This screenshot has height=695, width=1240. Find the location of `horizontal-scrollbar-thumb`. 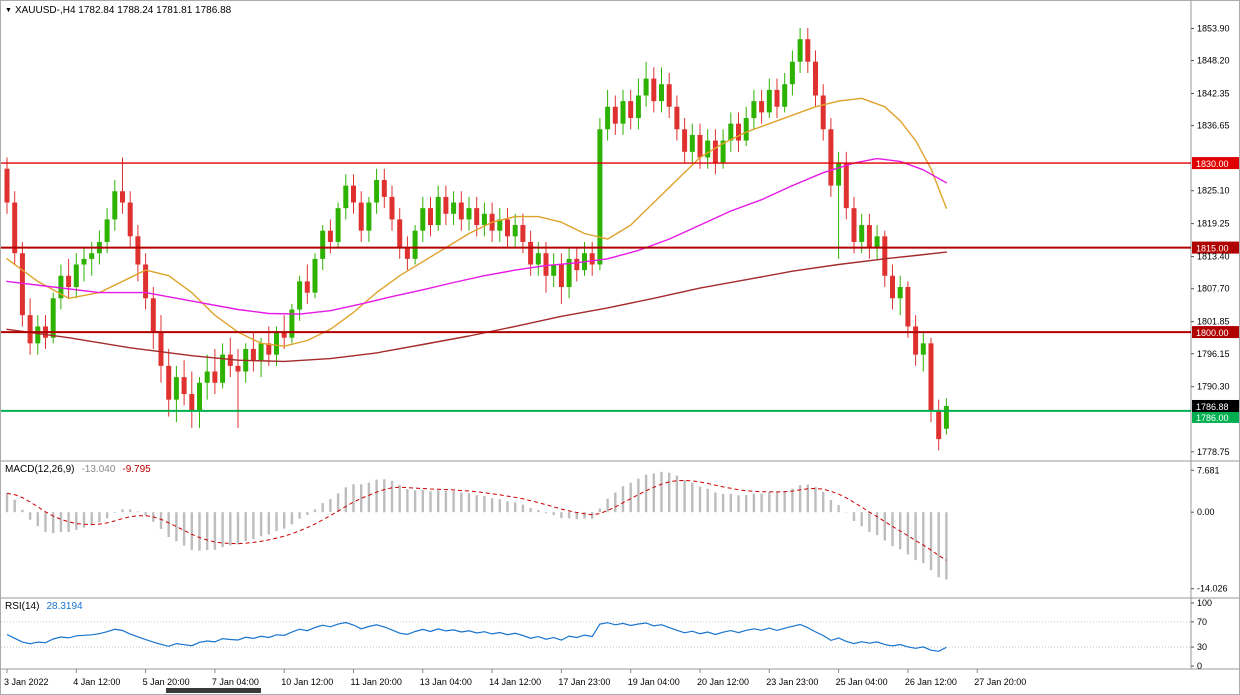

horizontal-scrollbar-thumb is located at coordinates (213, 690).